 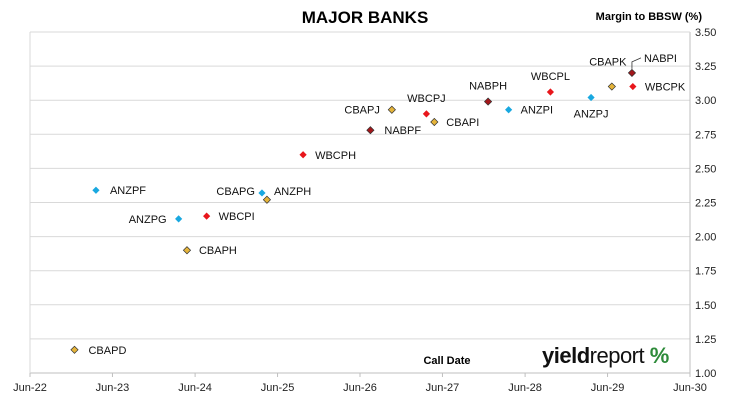 What do you see at coordinates (705, 204) in the screenshot?
I see `y-tick-label: 2.25` at bounding box center [705, 204].